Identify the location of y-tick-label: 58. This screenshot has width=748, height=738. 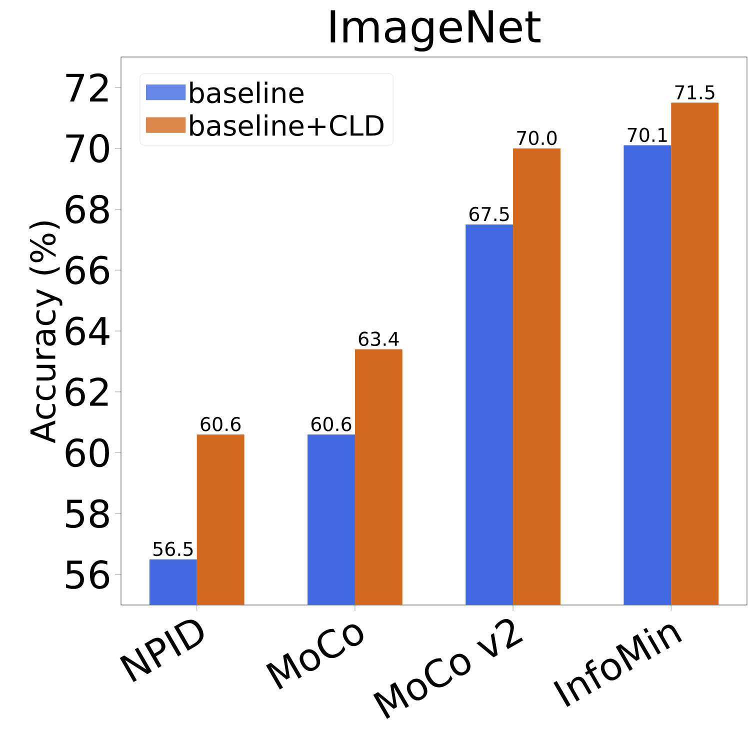
(87, 513).